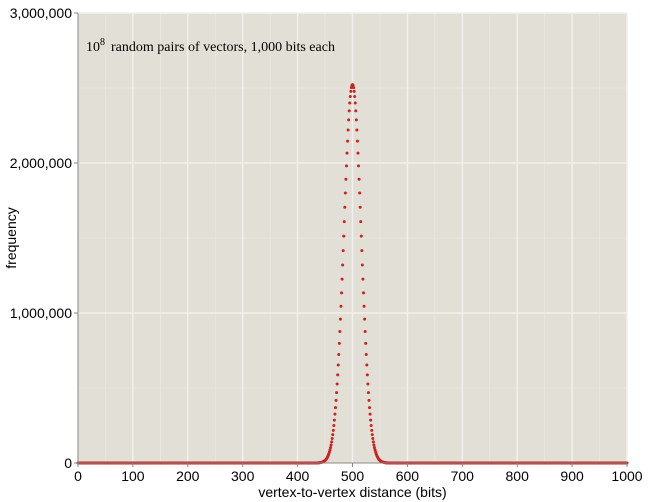  I want to click on y-axis-title: frequency, so click(11, 237).